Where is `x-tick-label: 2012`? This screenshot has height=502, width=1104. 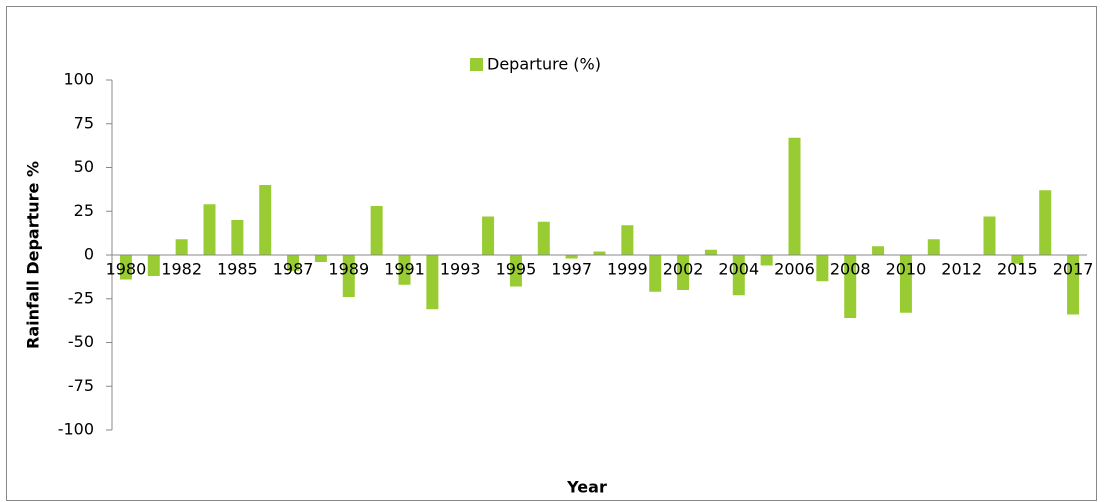 x-tick-label: 2012 is located at coordinates (961, 269).